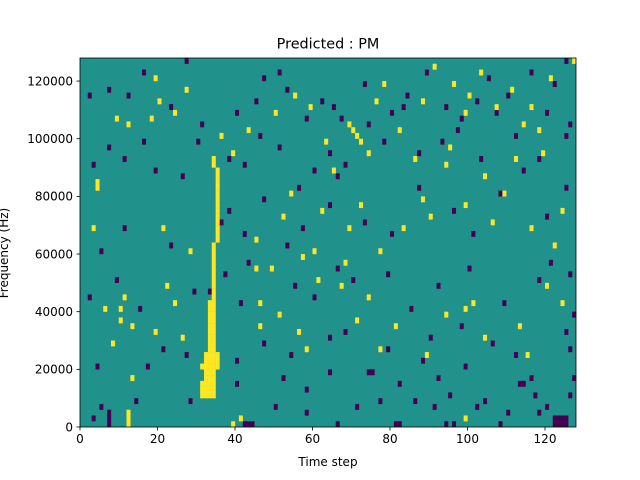  Describe the element at coordinates (467, 439) in the screenshot. I see `x-tick-label: 100` at that location.